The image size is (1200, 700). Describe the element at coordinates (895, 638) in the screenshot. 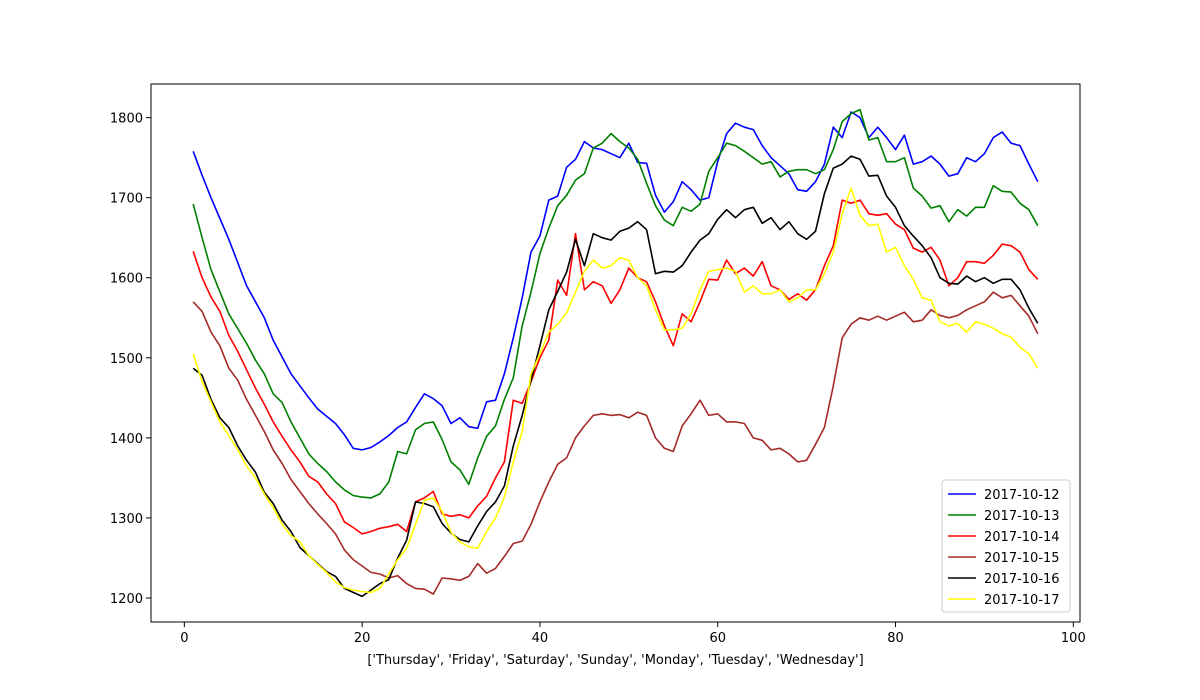

I see `x-tick-label: 80` at that location.